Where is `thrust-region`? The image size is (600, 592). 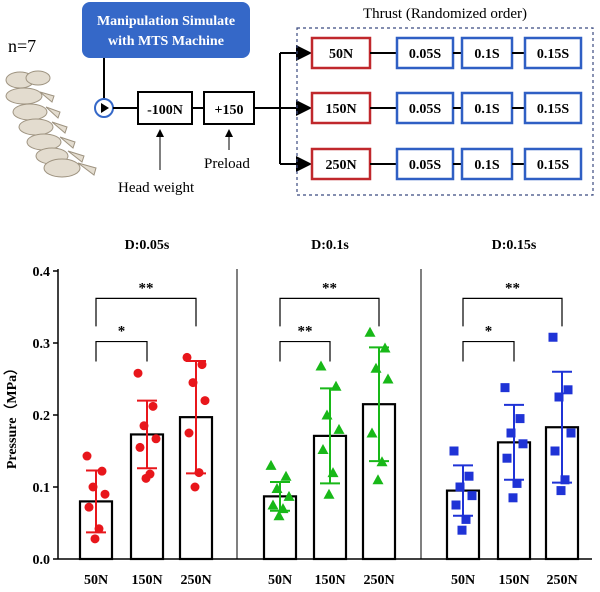 thrust-region is located at coordinates (445, 111).